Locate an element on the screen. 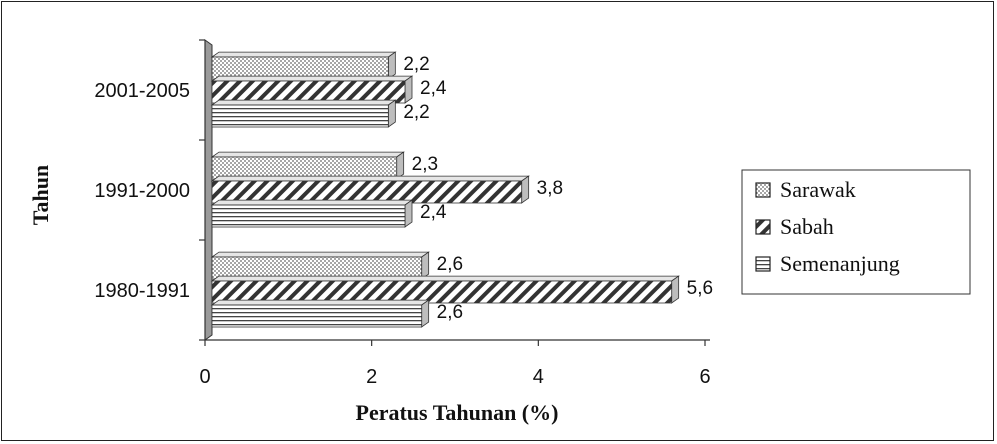 The width and height of the screenshot is (997, 444). axis-wall is located at coordinates (208, 190).